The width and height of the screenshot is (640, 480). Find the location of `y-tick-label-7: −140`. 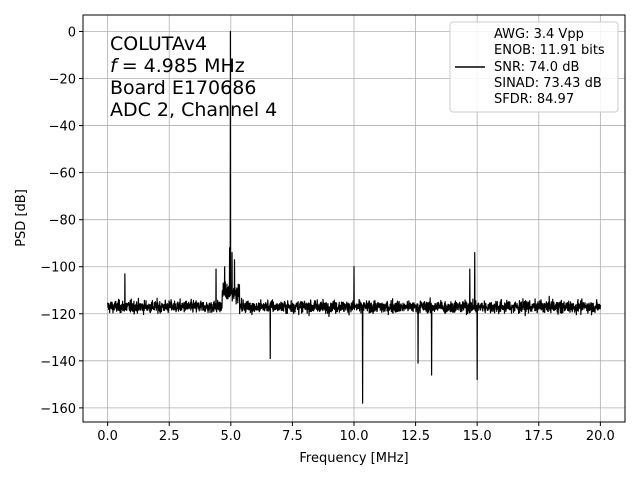

y-tick-label-7: −140 is located at coordinates (58, 362).